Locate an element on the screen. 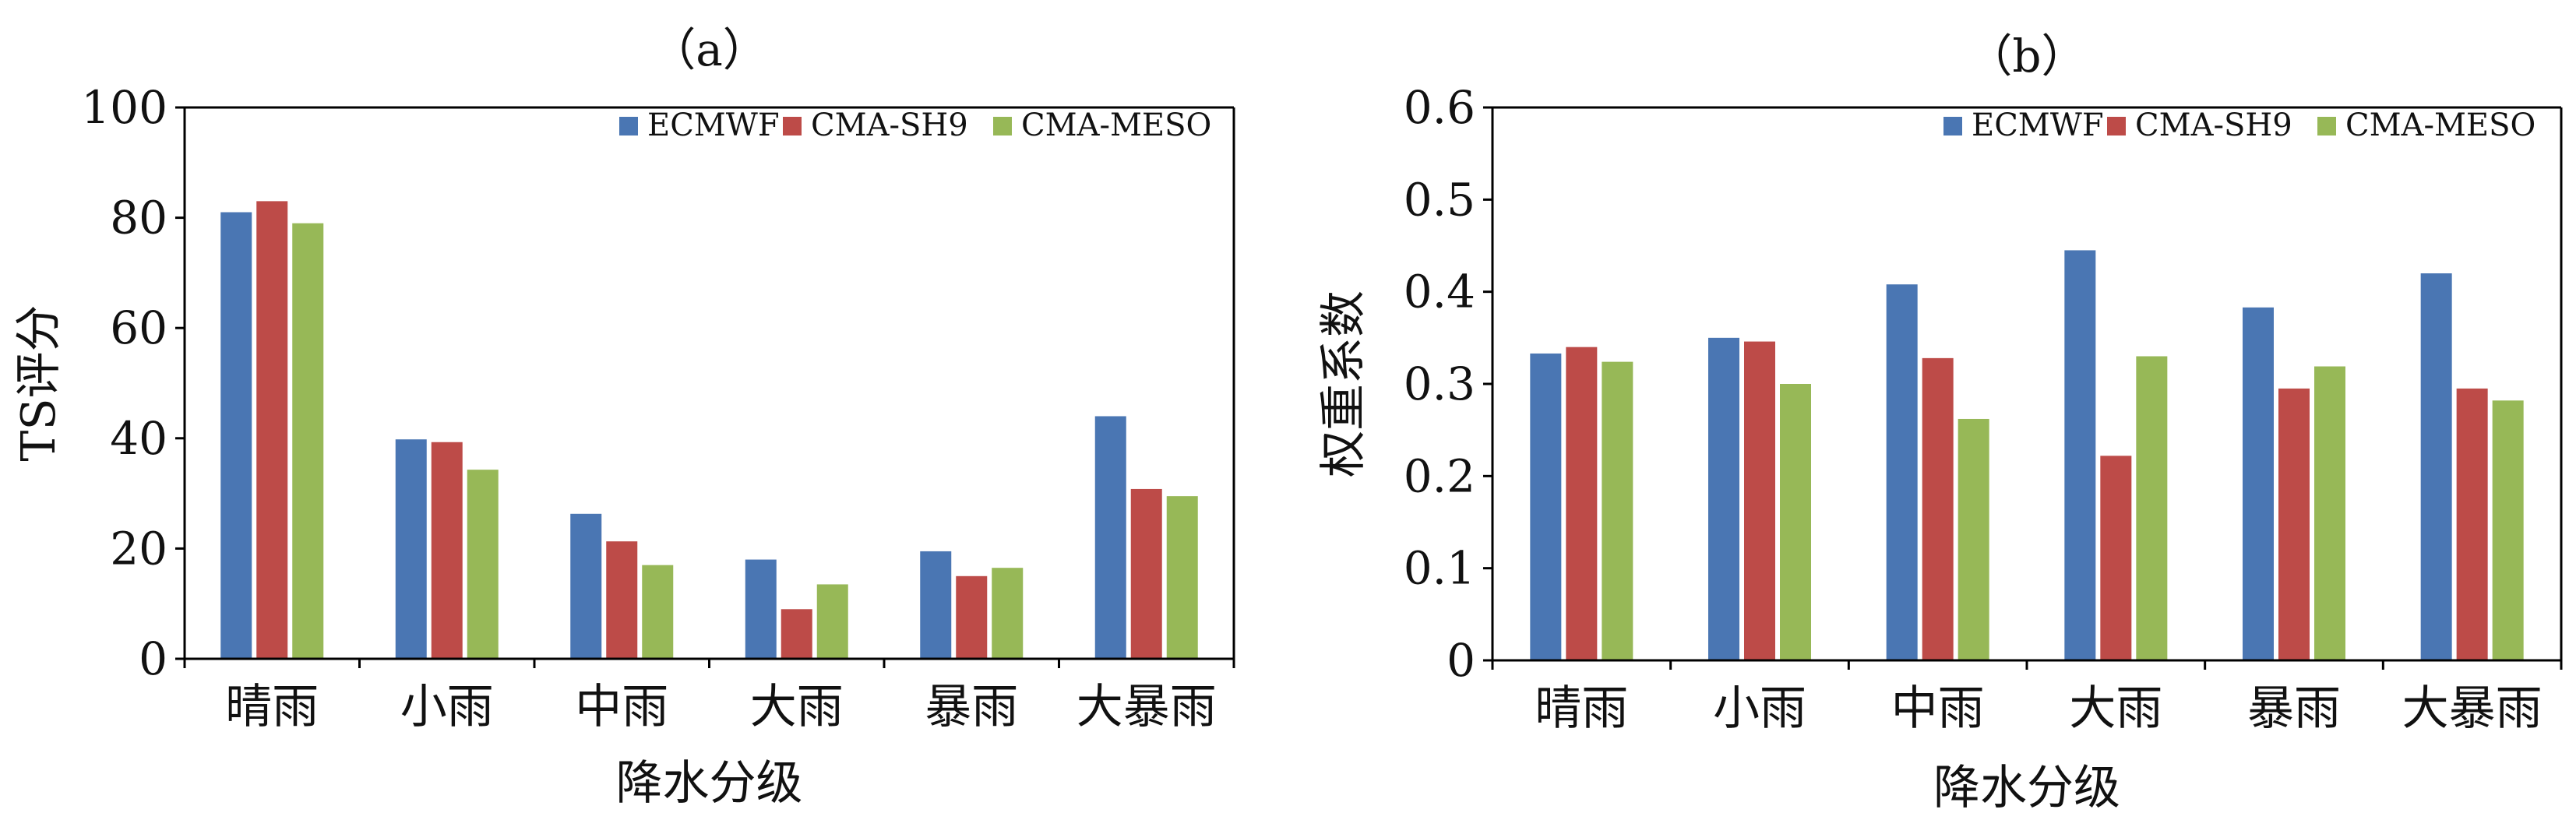 This screenshot has height=820, width=2576. y-tick-label: 0.5 is located at coordinates (1439, 199).